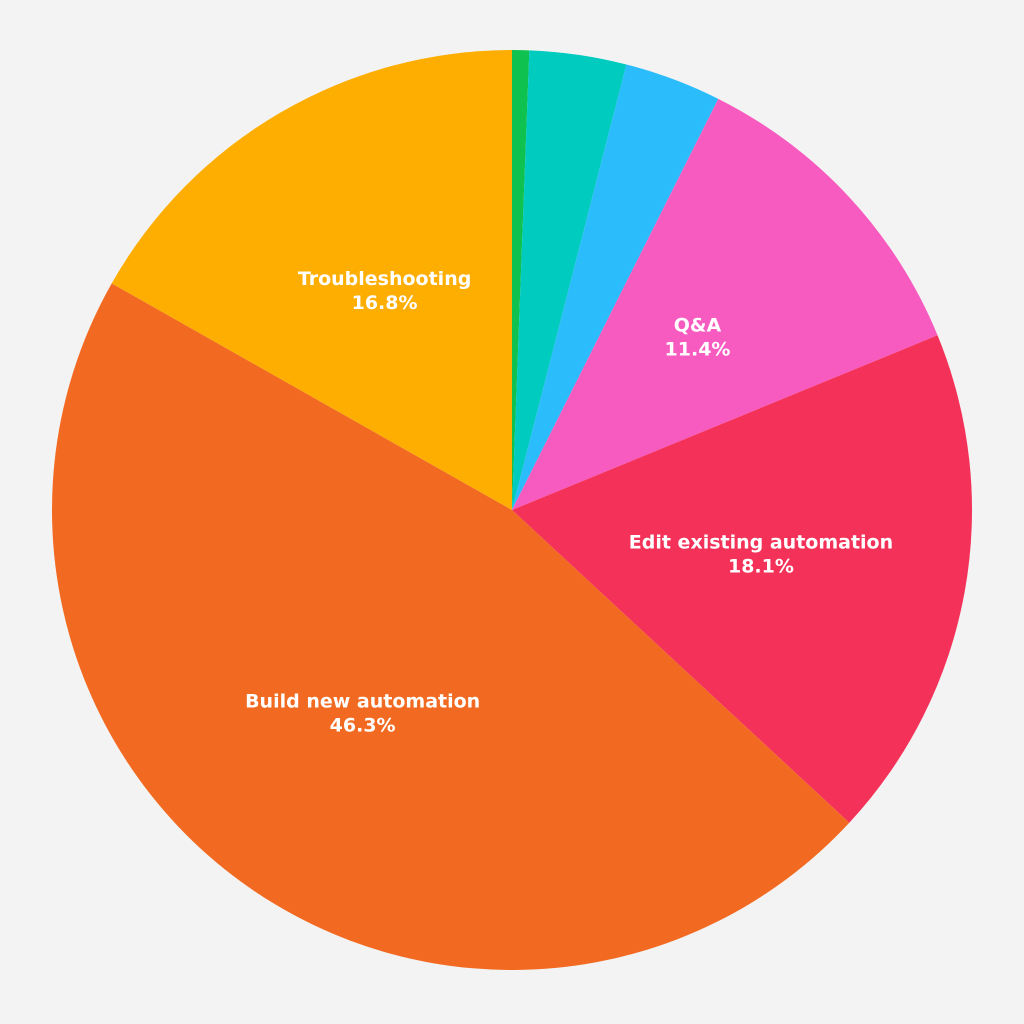 The width and height of the screenshot is (1024, 1024). What do you see at coordinates (385, 279) in the screenshot?
I see `slice-label: Troubleshooting` at bounding box center [385, 279].